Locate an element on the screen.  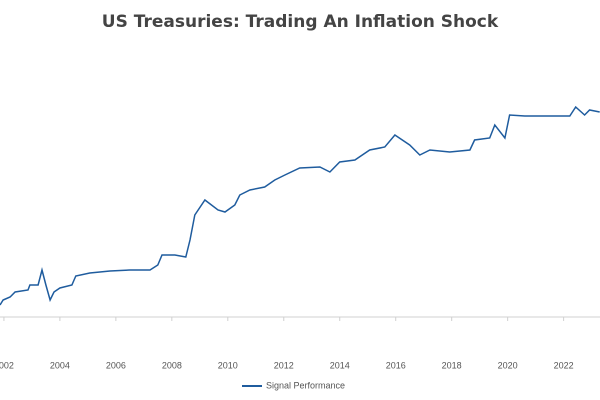
x-tick-label: 2010 is located at coordinates (228, 365).